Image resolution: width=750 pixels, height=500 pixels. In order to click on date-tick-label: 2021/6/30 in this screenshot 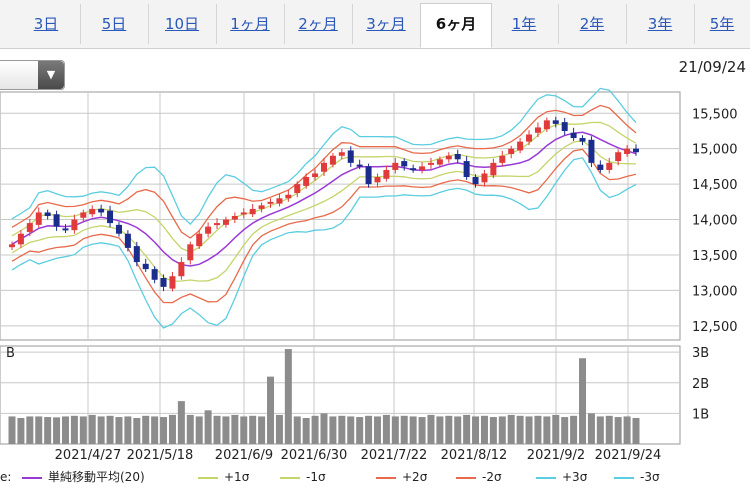, I will do `click(314, 455)`.